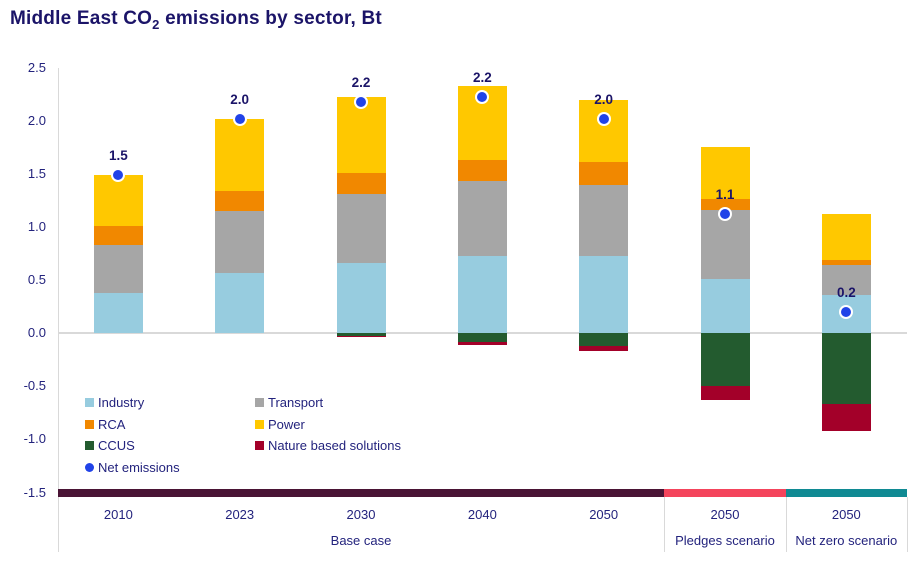 The width and height of the screenshot is (919, 577). I want to click on net-value-label: 0.2, so click(846, 292).